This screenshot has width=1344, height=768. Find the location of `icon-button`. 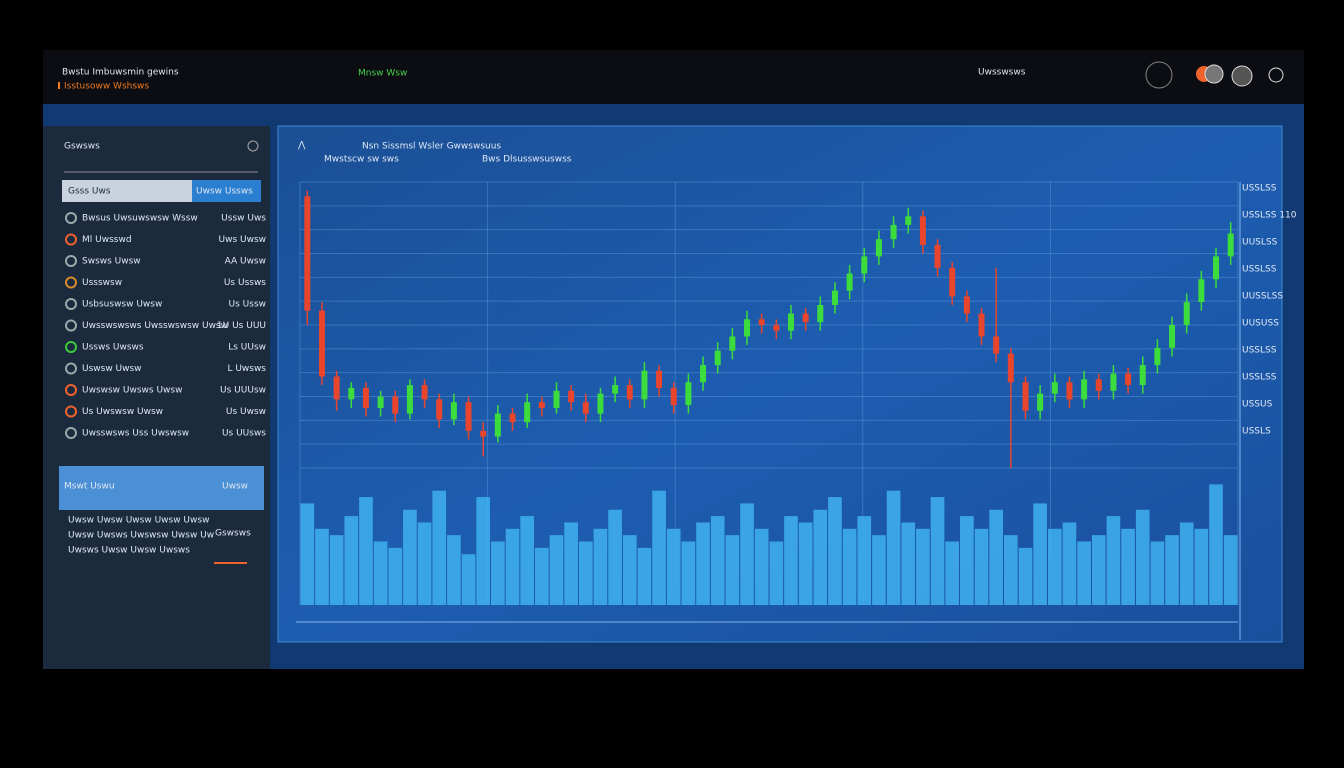

icon-button is located at coordinates (1159, 75).